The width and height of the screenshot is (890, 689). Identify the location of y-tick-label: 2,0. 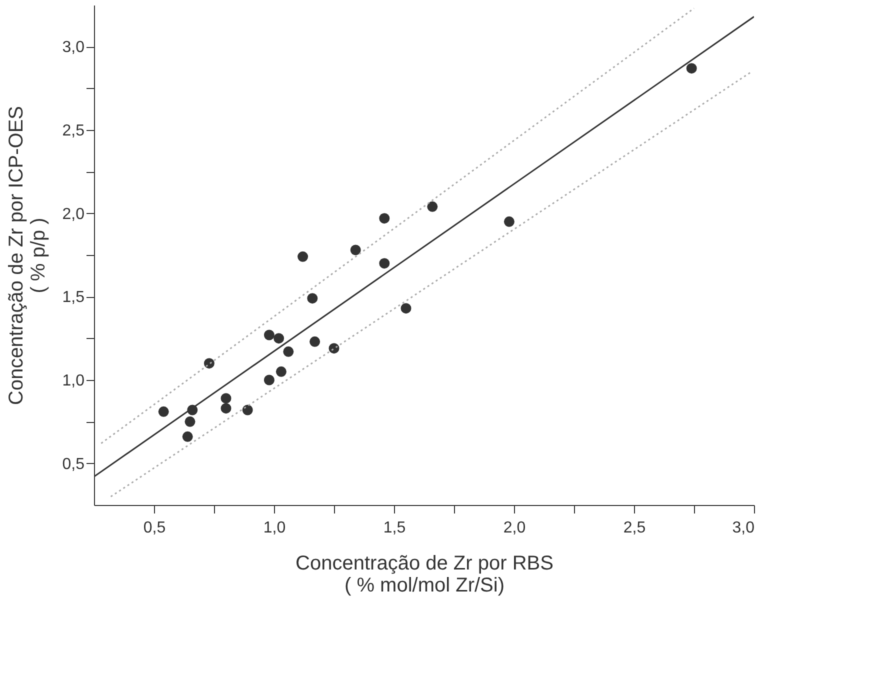
(73, 214).